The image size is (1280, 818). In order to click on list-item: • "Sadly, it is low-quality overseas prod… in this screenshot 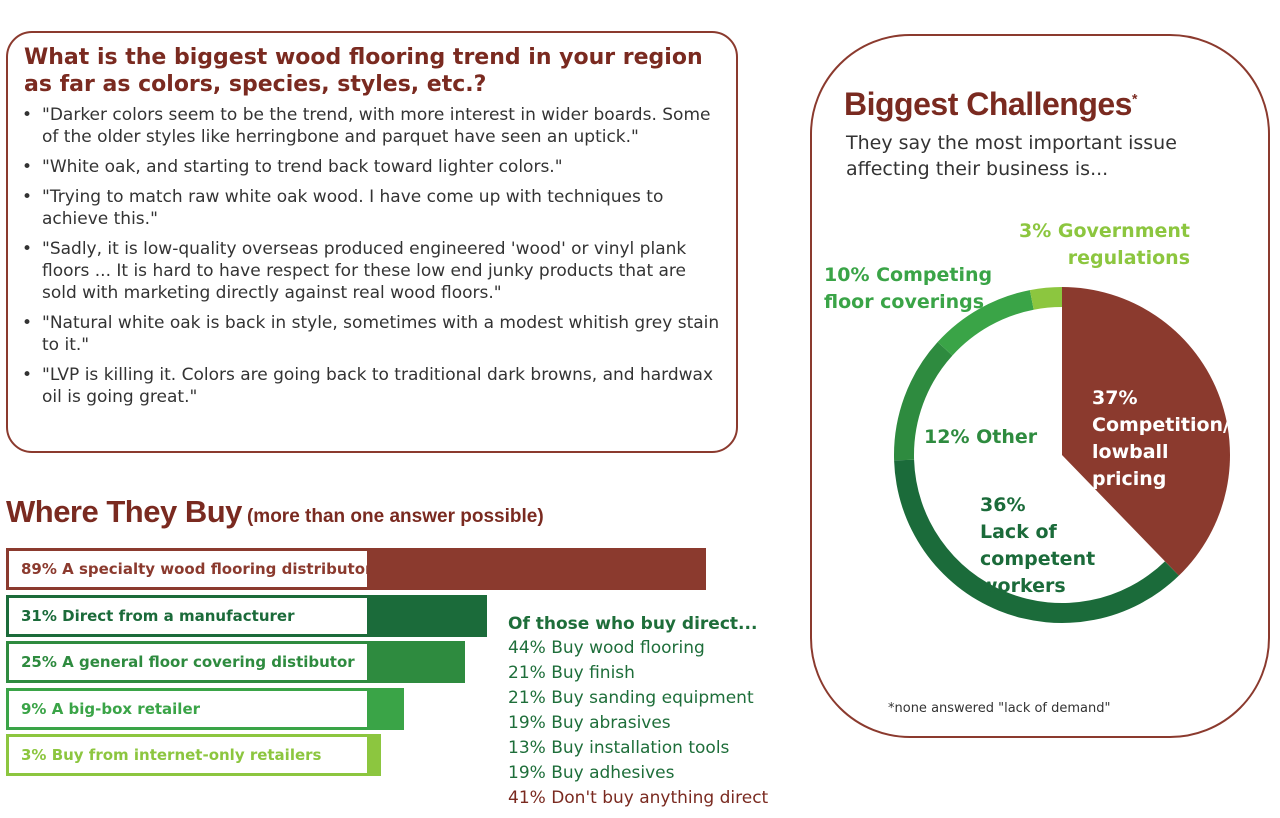, I will do `click(370, 271)`.